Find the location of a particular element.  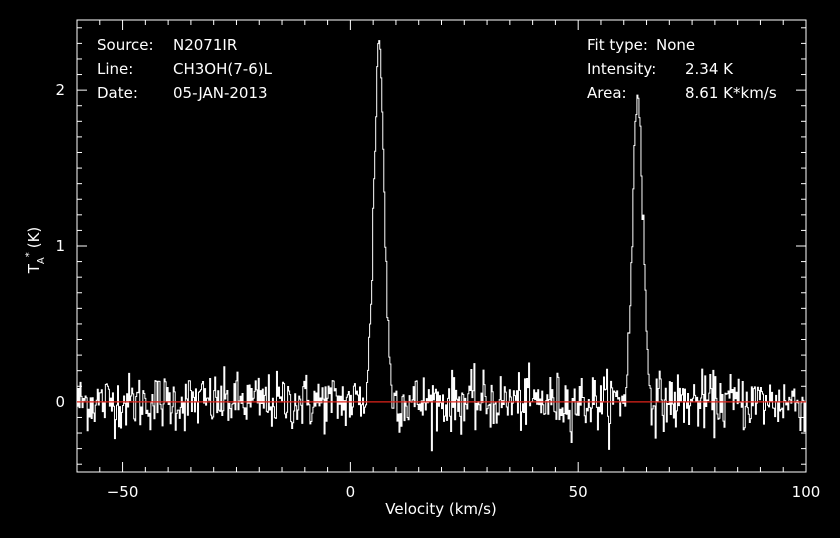

y-axis-label-sub: A is located at coordinates (41, 260).